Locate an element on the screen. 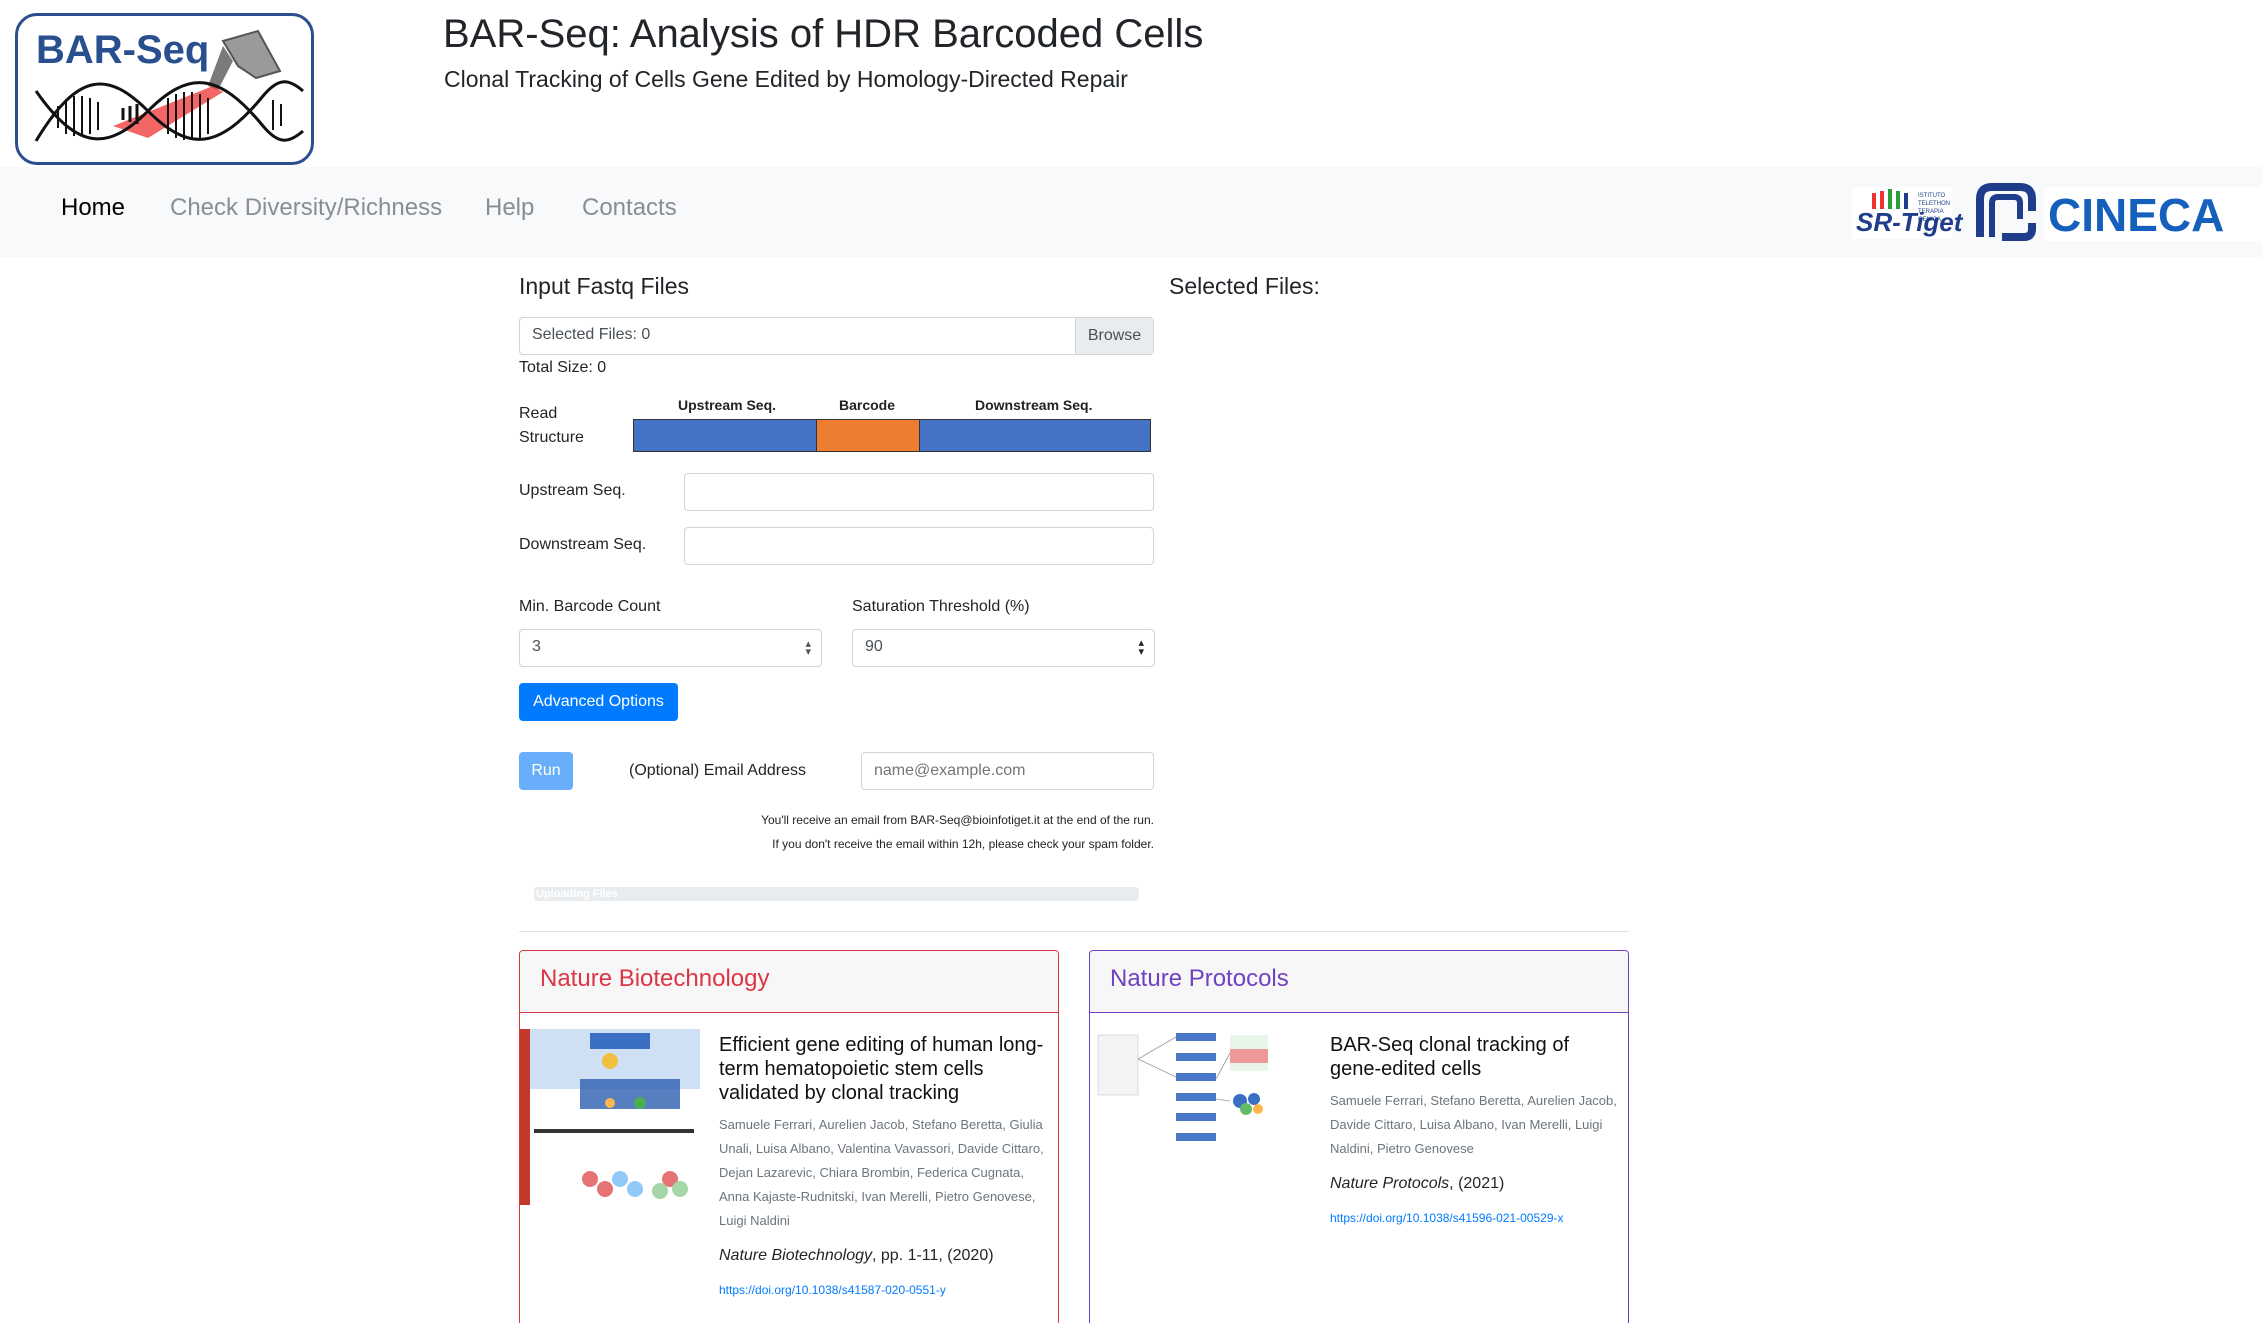  dna-scanner-icon is located at coordinates (169, 85).